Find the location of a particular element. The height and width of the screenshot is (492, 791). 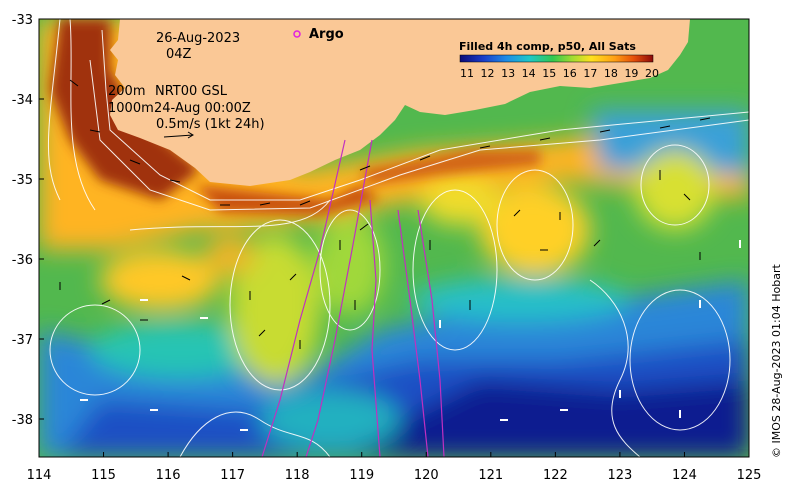

colorbar-tick-label: 11 is located at coordinates (467, 73).